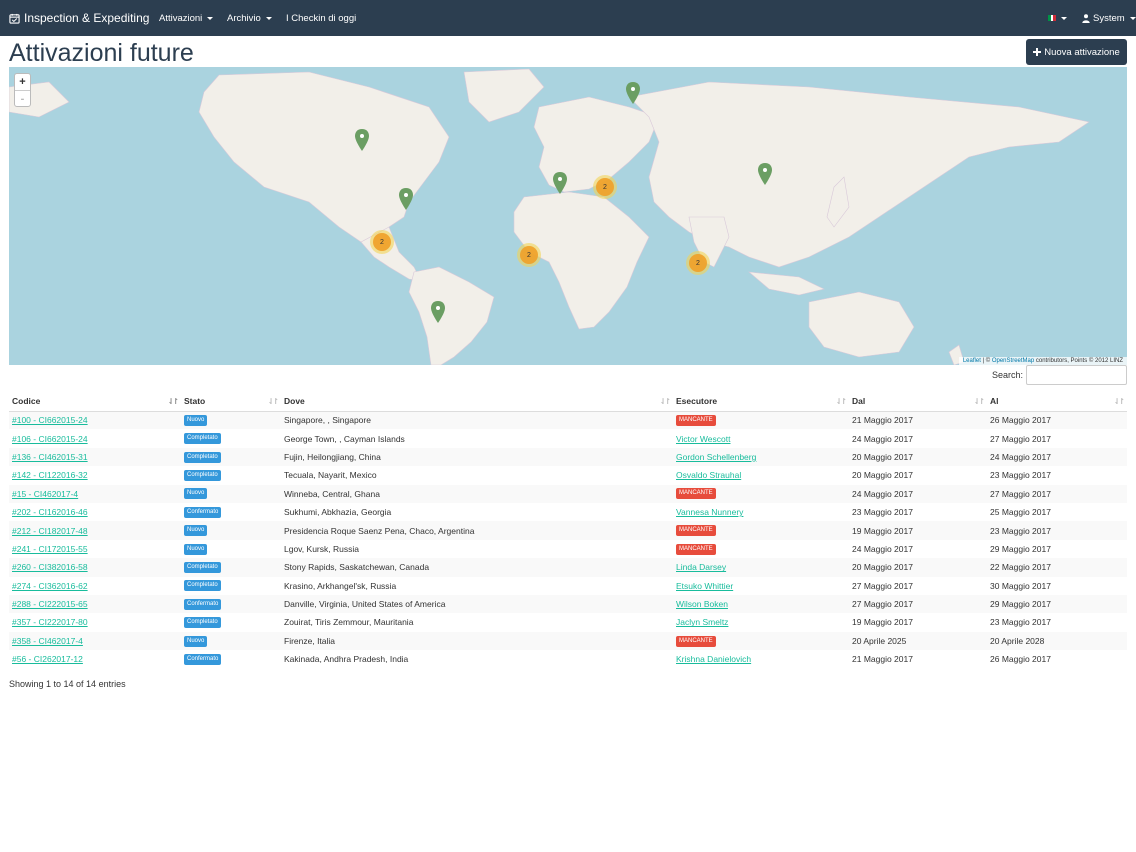  Describe the element at coordinates (1109, 18) in the screenshot. I see `user-dropdown: System` at that location.